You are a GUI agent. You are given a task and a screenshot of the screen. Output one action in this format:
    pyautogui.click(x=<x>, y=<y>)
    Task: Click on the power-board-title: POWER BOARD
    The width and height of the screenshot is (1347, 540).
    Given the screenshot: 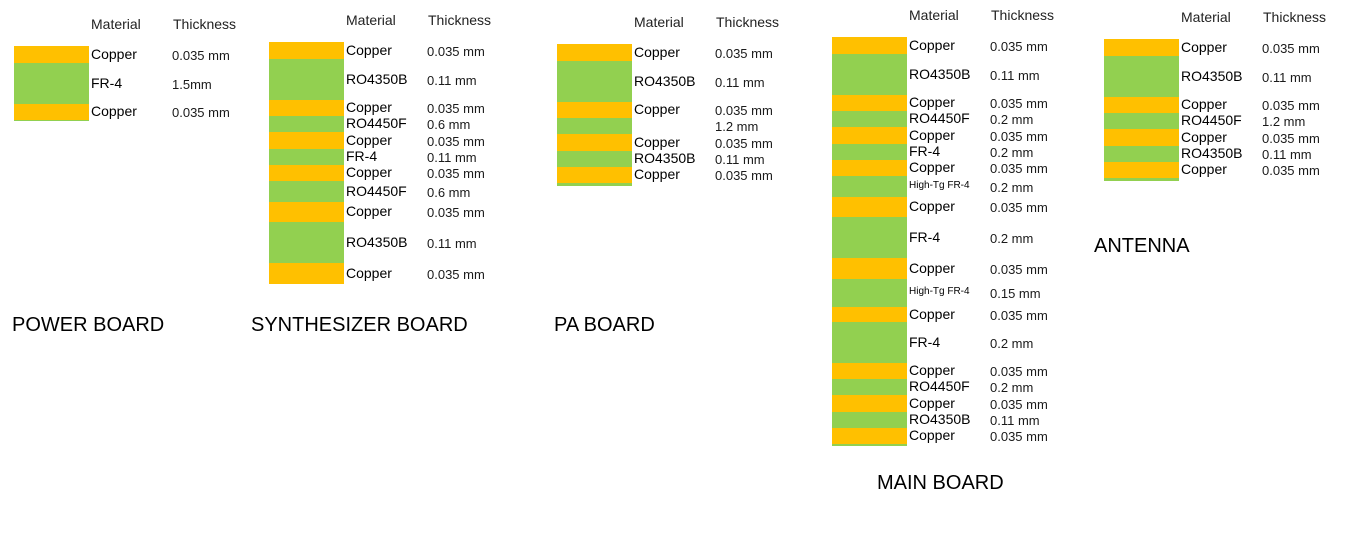 What is the action you would take?
    pyautogui.click(x=88, y=325)
    